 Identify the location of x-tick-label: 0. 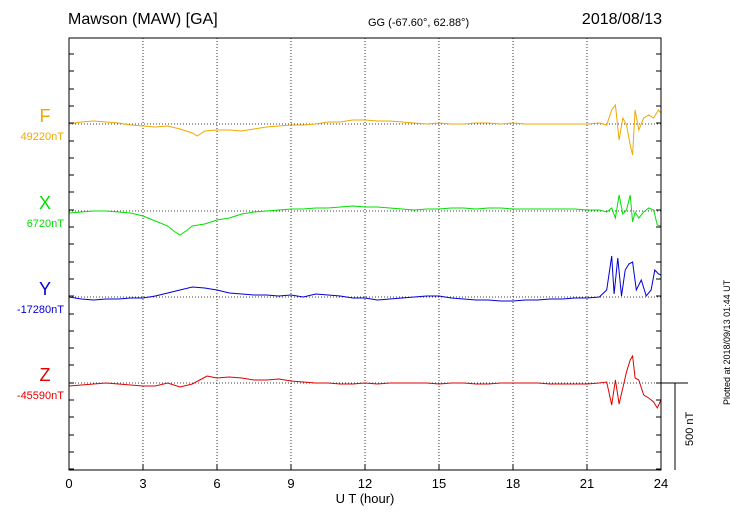
(68, 483).